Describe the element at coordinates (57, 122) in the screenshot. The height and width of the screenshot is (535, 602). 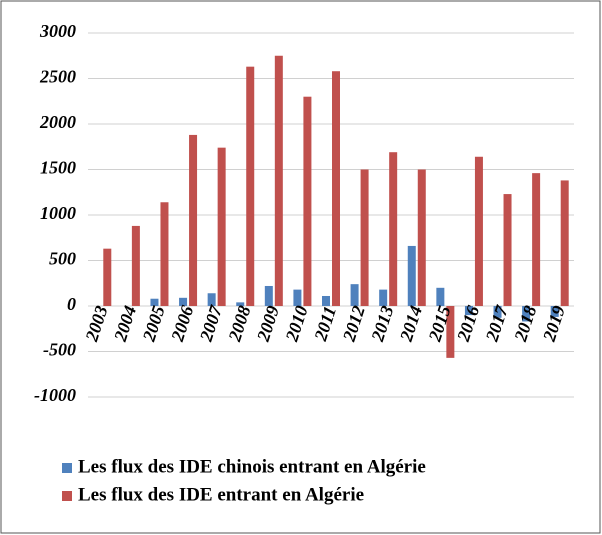
I see `y-tick-label: 2000` at that location.